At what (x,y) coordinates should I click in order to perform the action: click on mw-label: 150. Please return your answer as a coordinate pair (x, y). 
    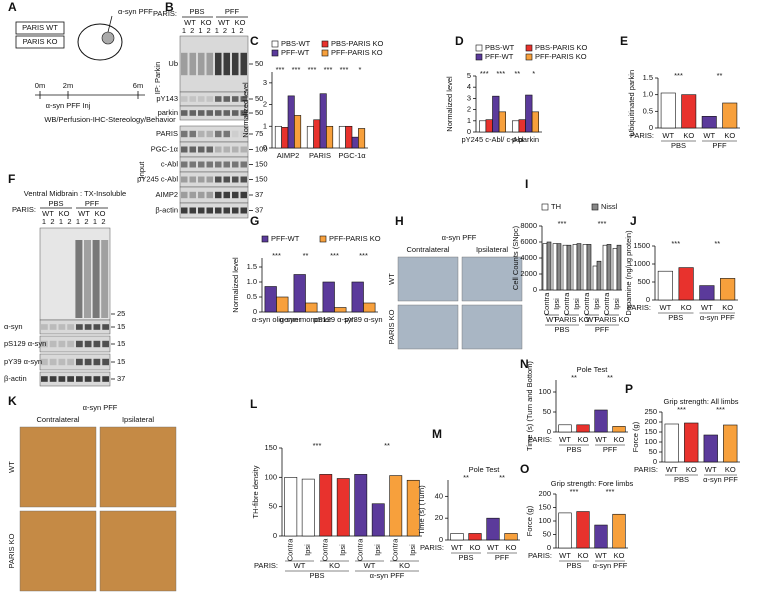
    Looking at the image, I should click on (261, 178).